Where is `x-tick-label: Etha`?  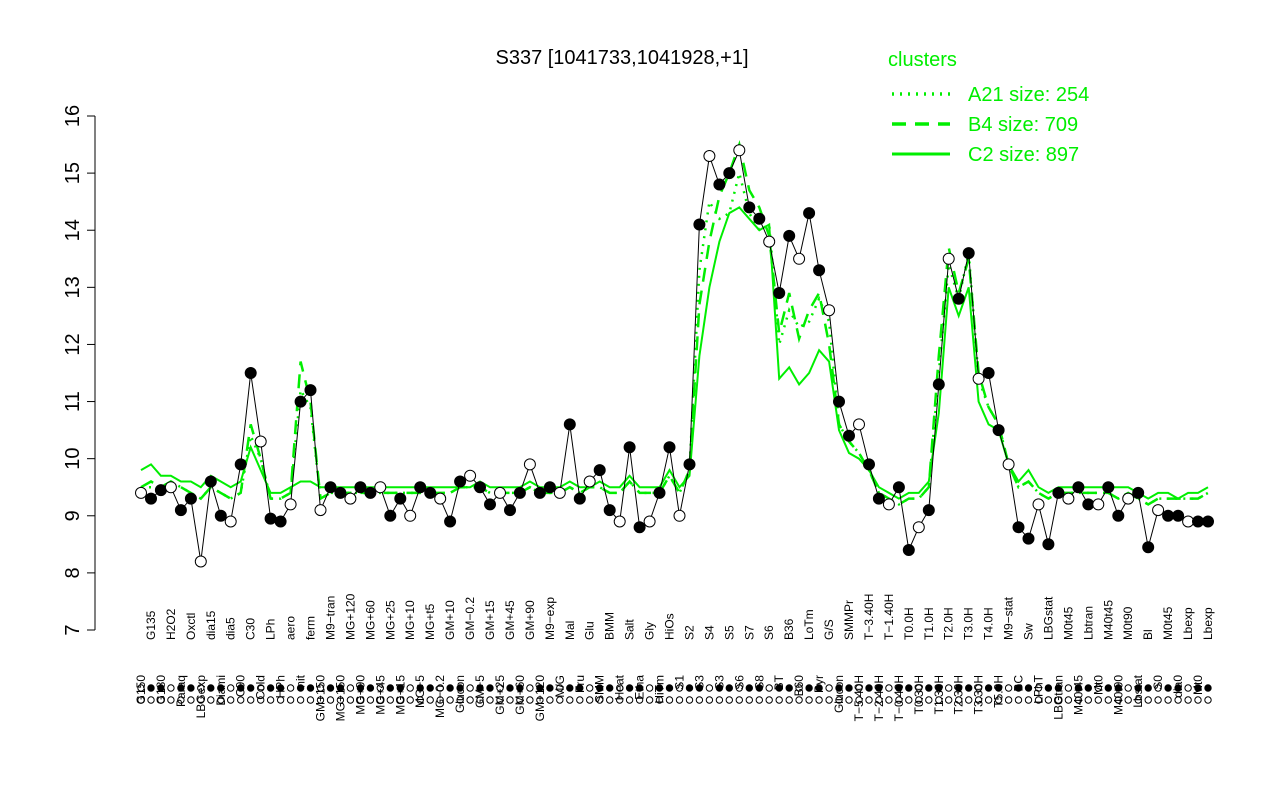
x-tick-label: Etha is located at coordinates (640, 687).